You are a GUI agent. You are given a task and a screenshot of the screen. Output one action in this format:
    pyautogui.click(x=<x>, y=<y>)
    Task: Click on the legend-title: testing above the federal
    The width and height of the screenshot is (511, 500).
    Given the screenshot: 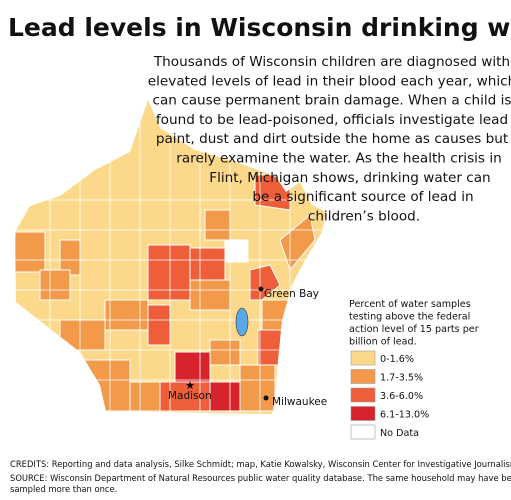 What is the action you would take?
    pyautogui.click(x=409, y=317)
    